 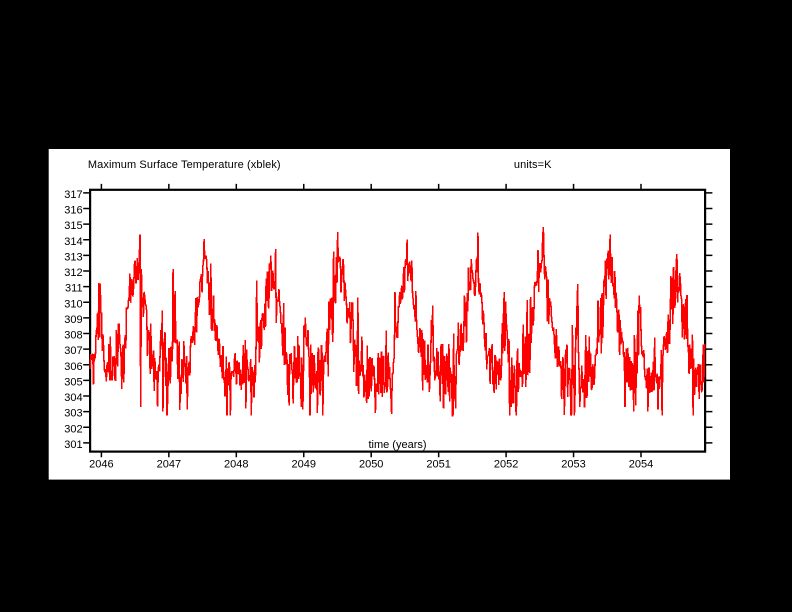 What do you see at coordinates (184, 165) in the screenshot?
I see `svg-text:Maximum Surface Temperature (x: Maximum Surface Temperature (xblek)` at bounding box center [184, 165].